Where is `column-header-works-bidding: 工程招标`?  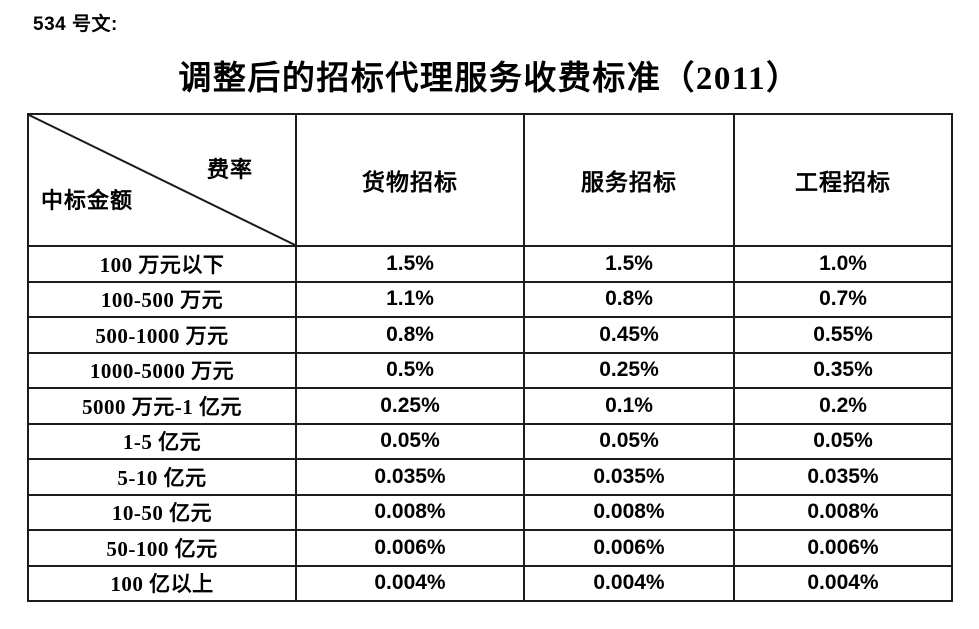
column-header-works-bidding: 工程招标 is located at coordinates (843, 180).